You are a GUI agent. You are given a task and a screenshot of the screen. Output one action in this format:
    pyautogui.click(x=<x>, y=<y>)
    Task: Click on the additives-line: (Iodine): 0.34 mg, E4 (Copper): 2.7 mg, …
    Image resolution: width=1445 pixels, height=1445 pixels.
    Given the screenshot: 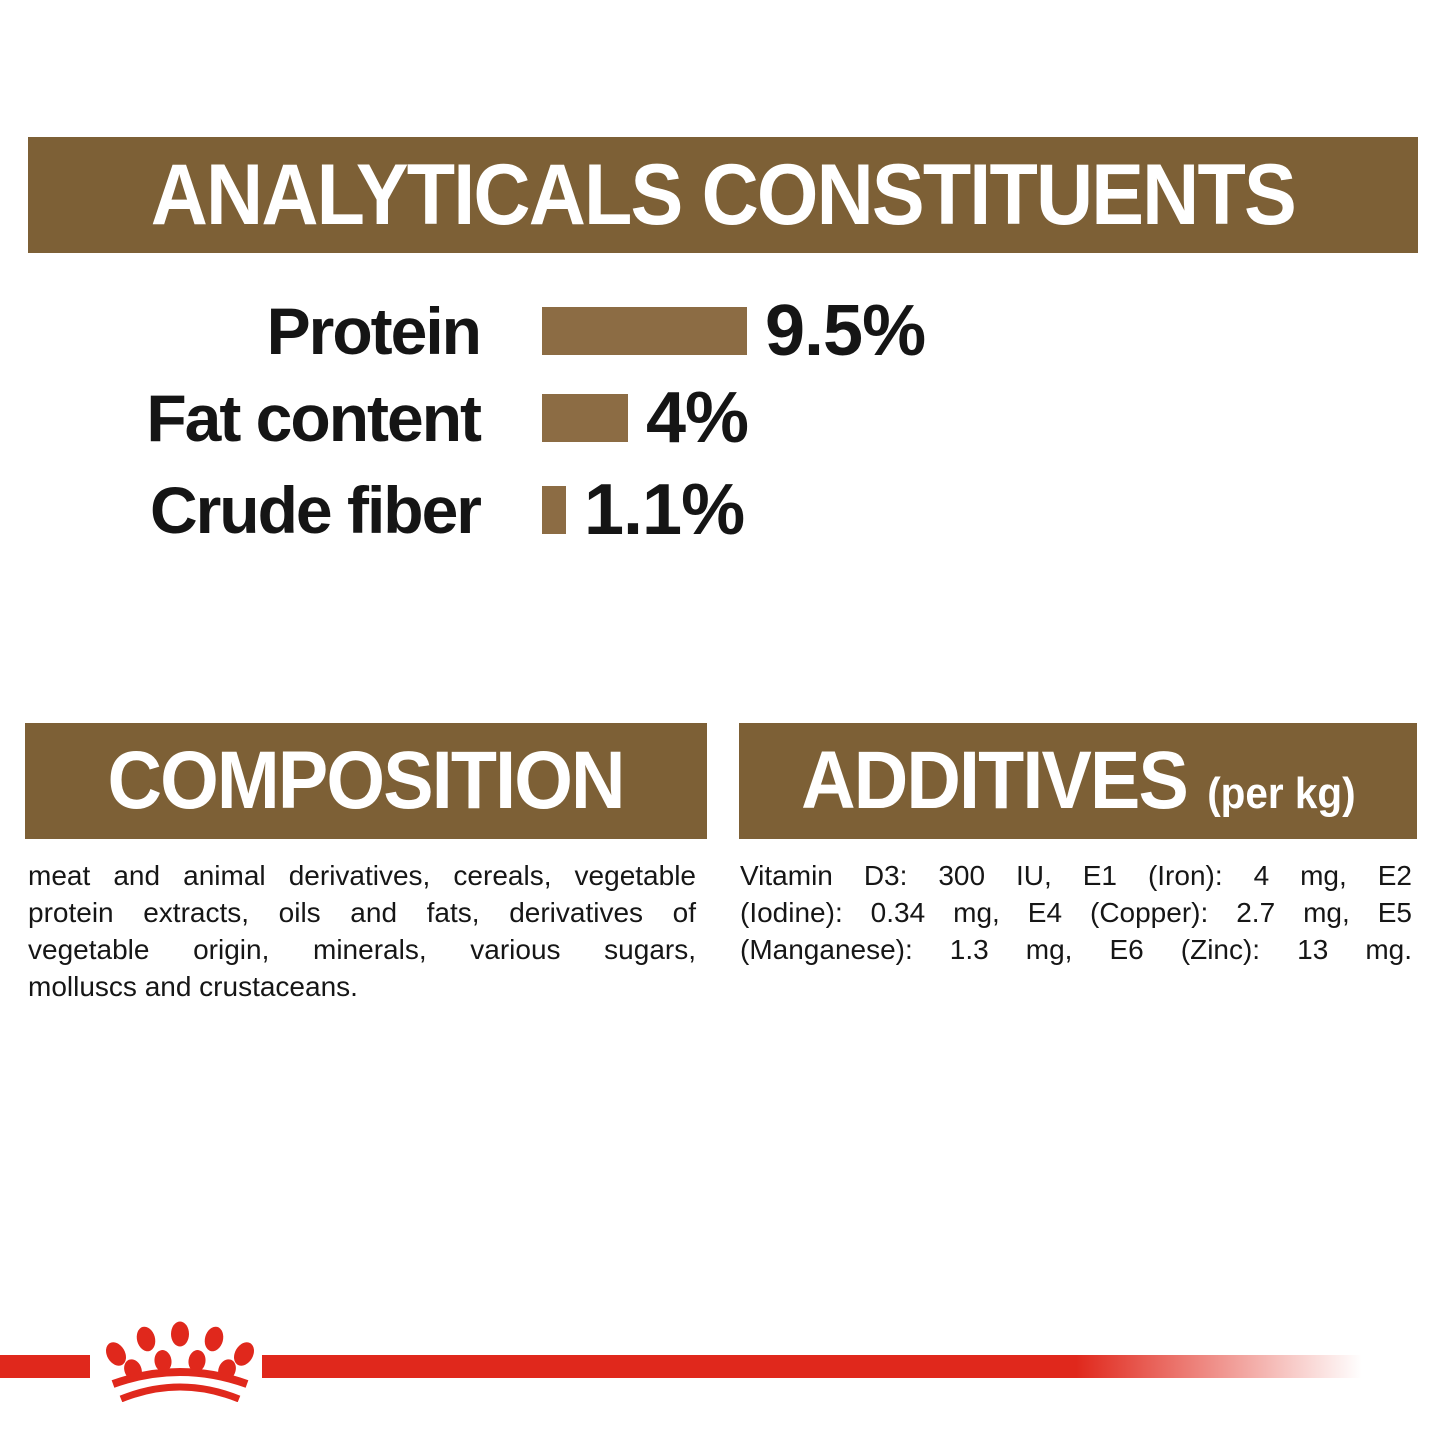 What is the action you would take?
    pyautogui.click(x=1076, y=912)
    